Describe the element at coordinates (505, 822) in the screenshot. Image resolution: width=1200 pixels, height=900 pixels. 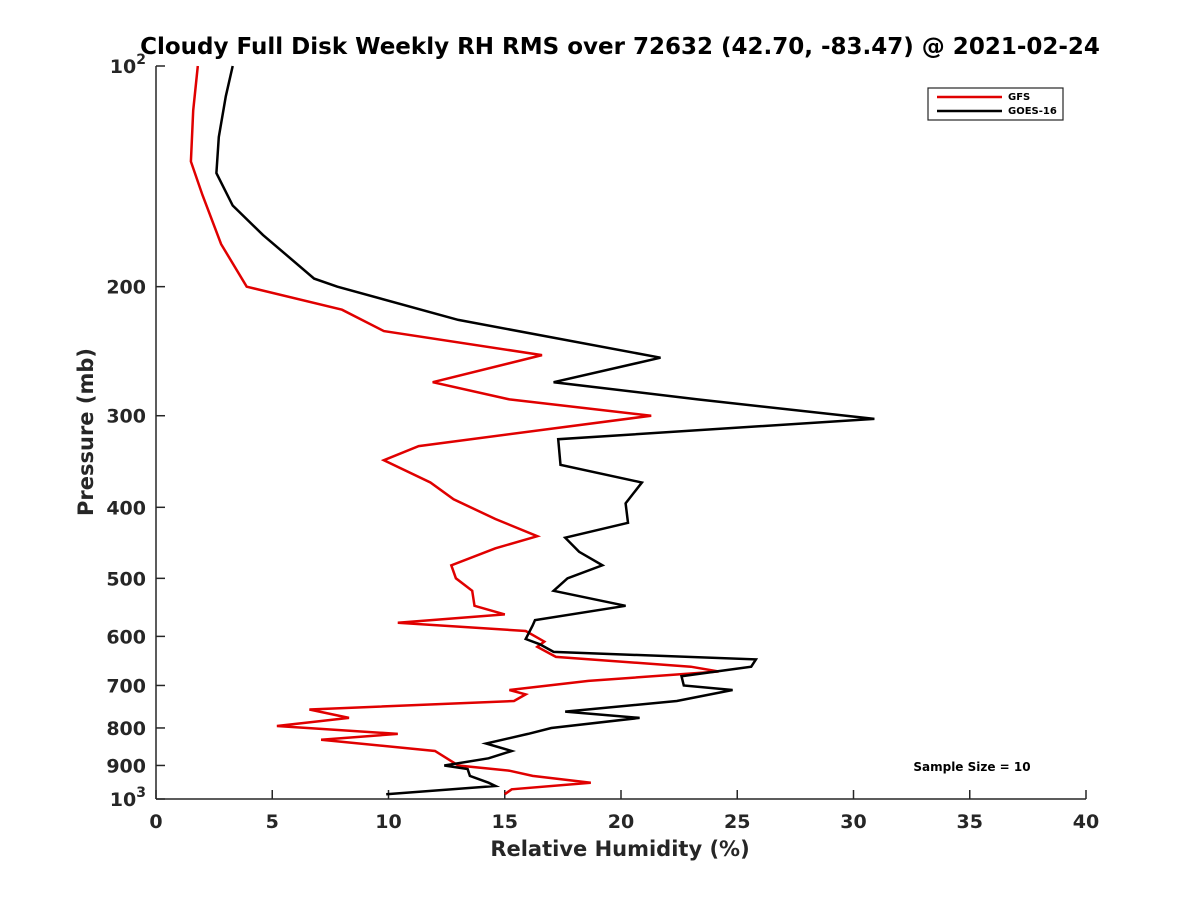
I see `x-tick-label: 15` at that location.